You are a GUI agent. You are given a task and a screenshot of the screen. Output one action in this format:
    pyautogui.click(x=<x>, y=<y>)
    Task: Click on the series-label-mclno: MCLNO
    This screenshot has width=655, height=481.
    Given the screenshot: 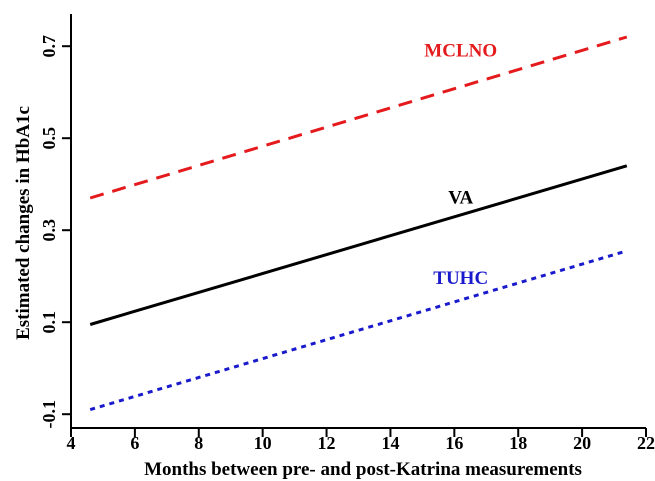 What is the action you would take?
    pyautogui.click(x=460, y=50)
    